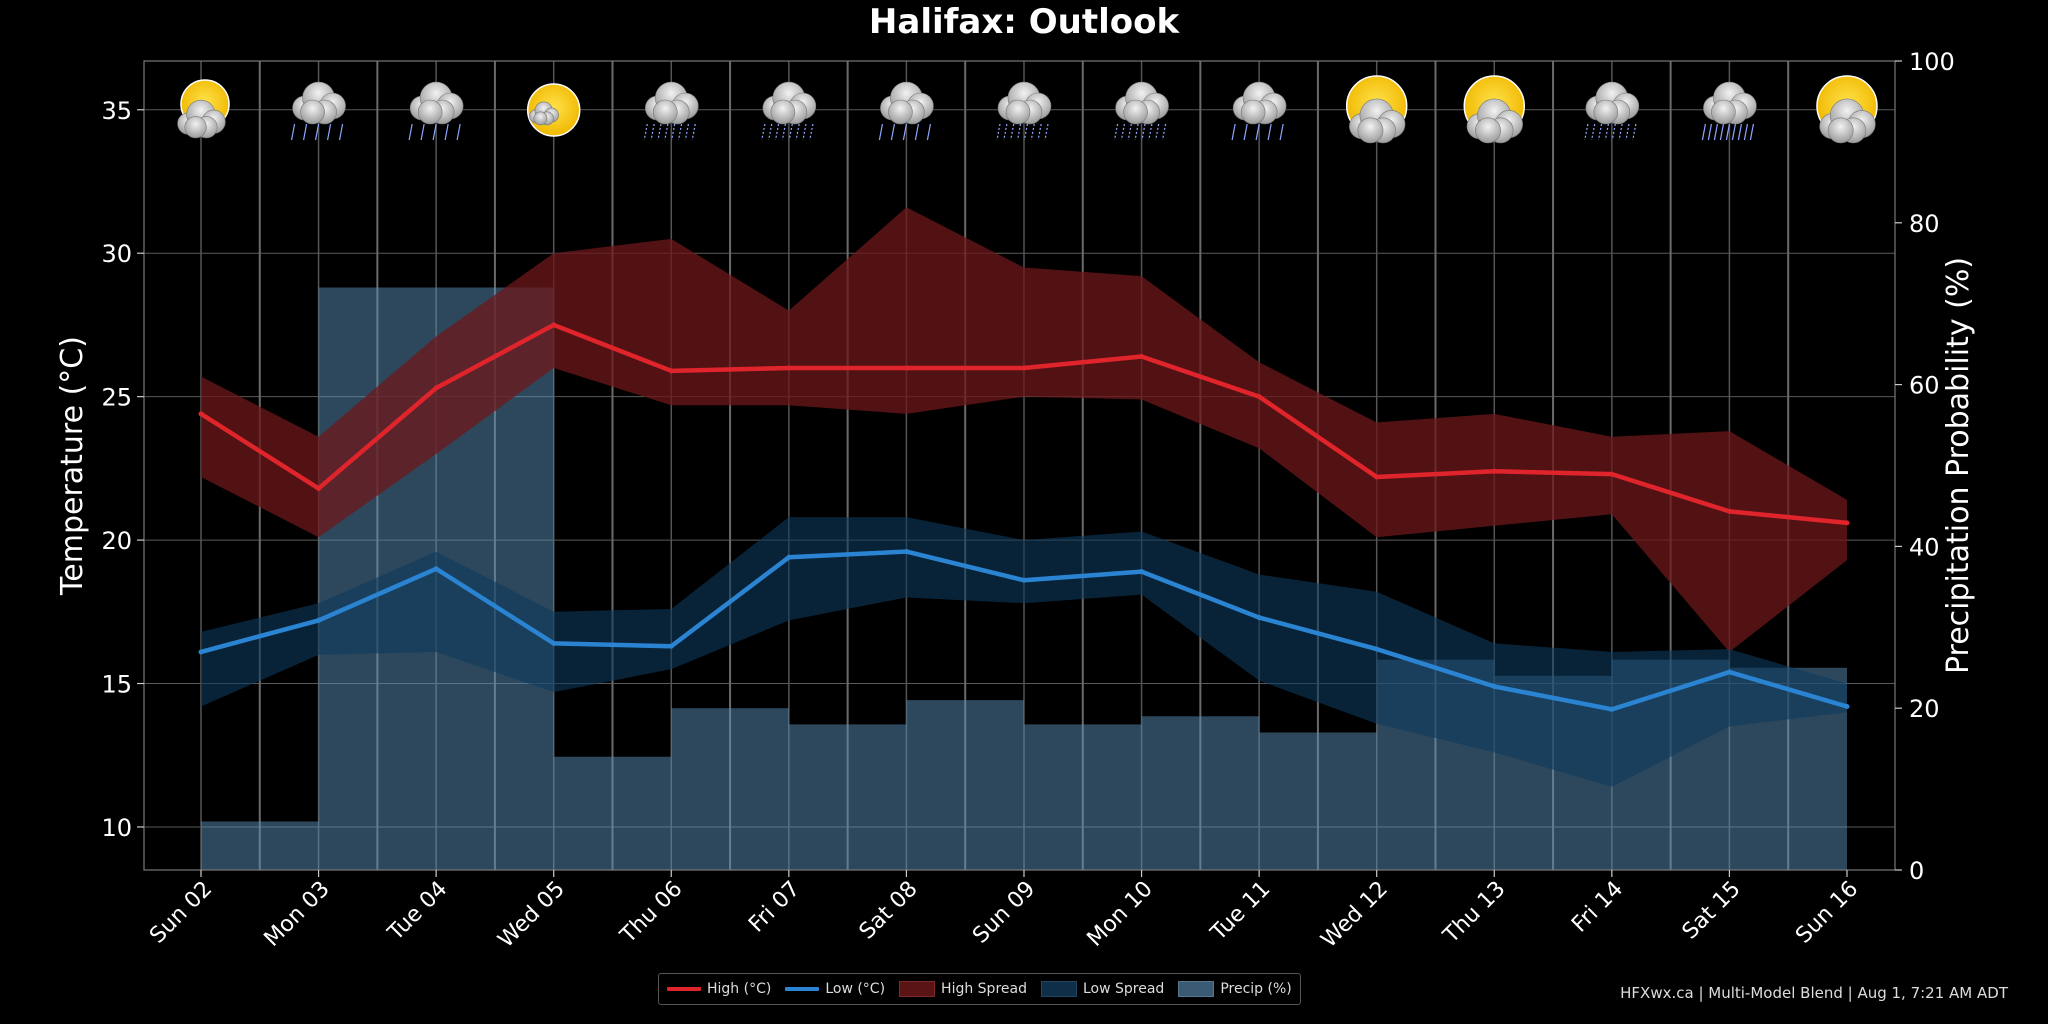 The image size is (2048, 1024). What do you see at coordinates (802, 989) in the screenshot?
I see `legend-swatch-low` at bounding box center [802, 989].